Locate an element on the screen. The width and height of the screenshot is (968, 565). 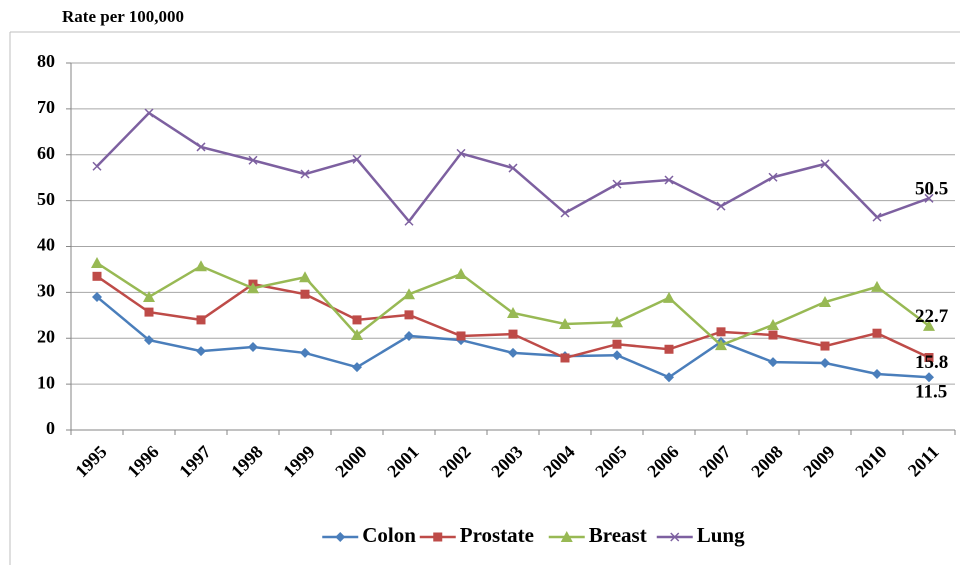
y-tick-label: 0 is located at coordinates (50, 428).